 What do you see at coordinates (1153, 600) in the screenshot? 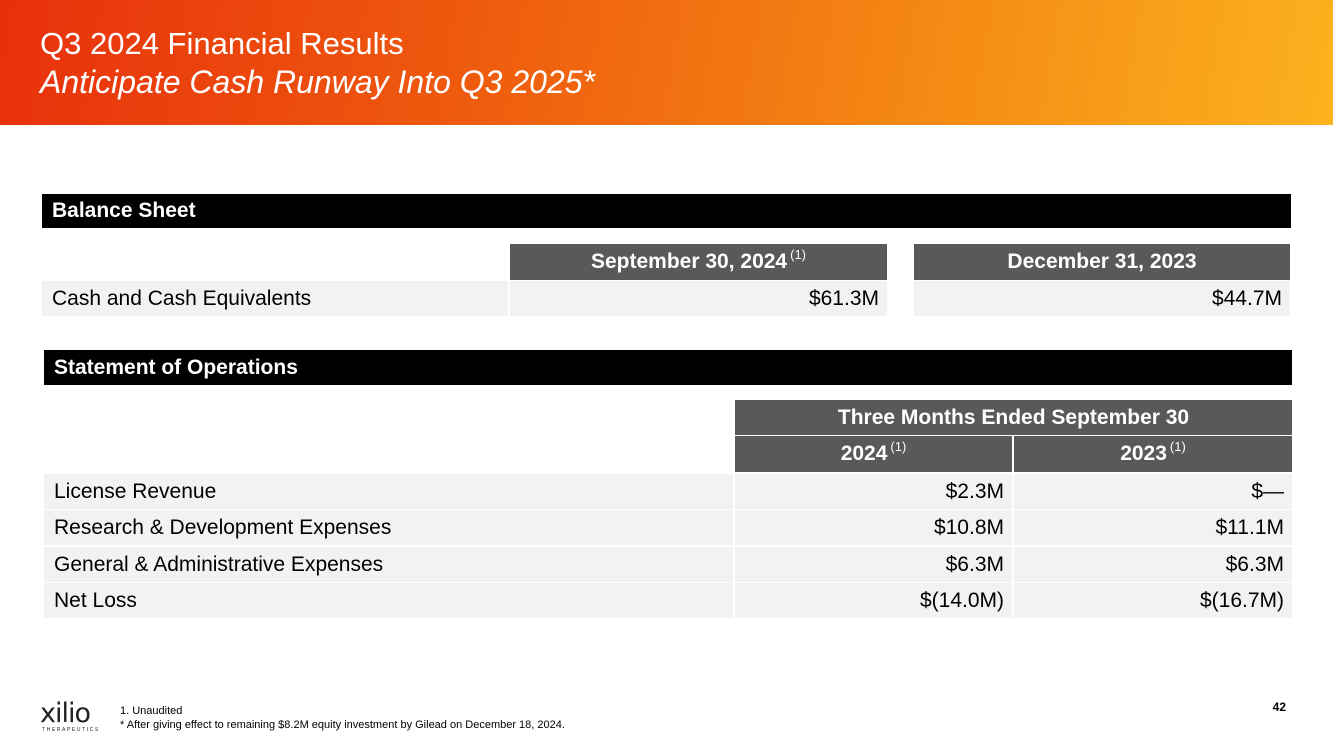
I see `table-cell: $(16.7M)` at bounding box center [1153, 600].